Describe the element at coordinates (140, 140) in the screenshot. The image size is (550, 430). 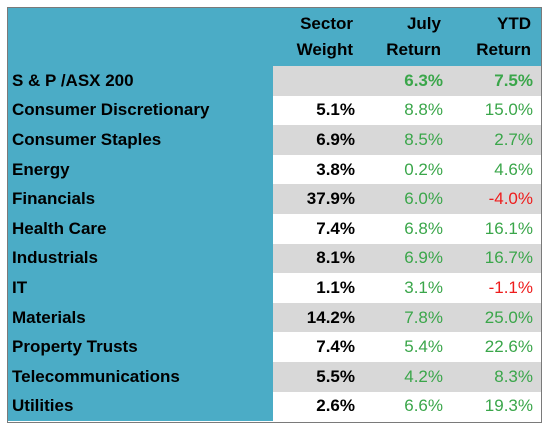
I see `sector-name-cell: Consumer Staples` at that location.